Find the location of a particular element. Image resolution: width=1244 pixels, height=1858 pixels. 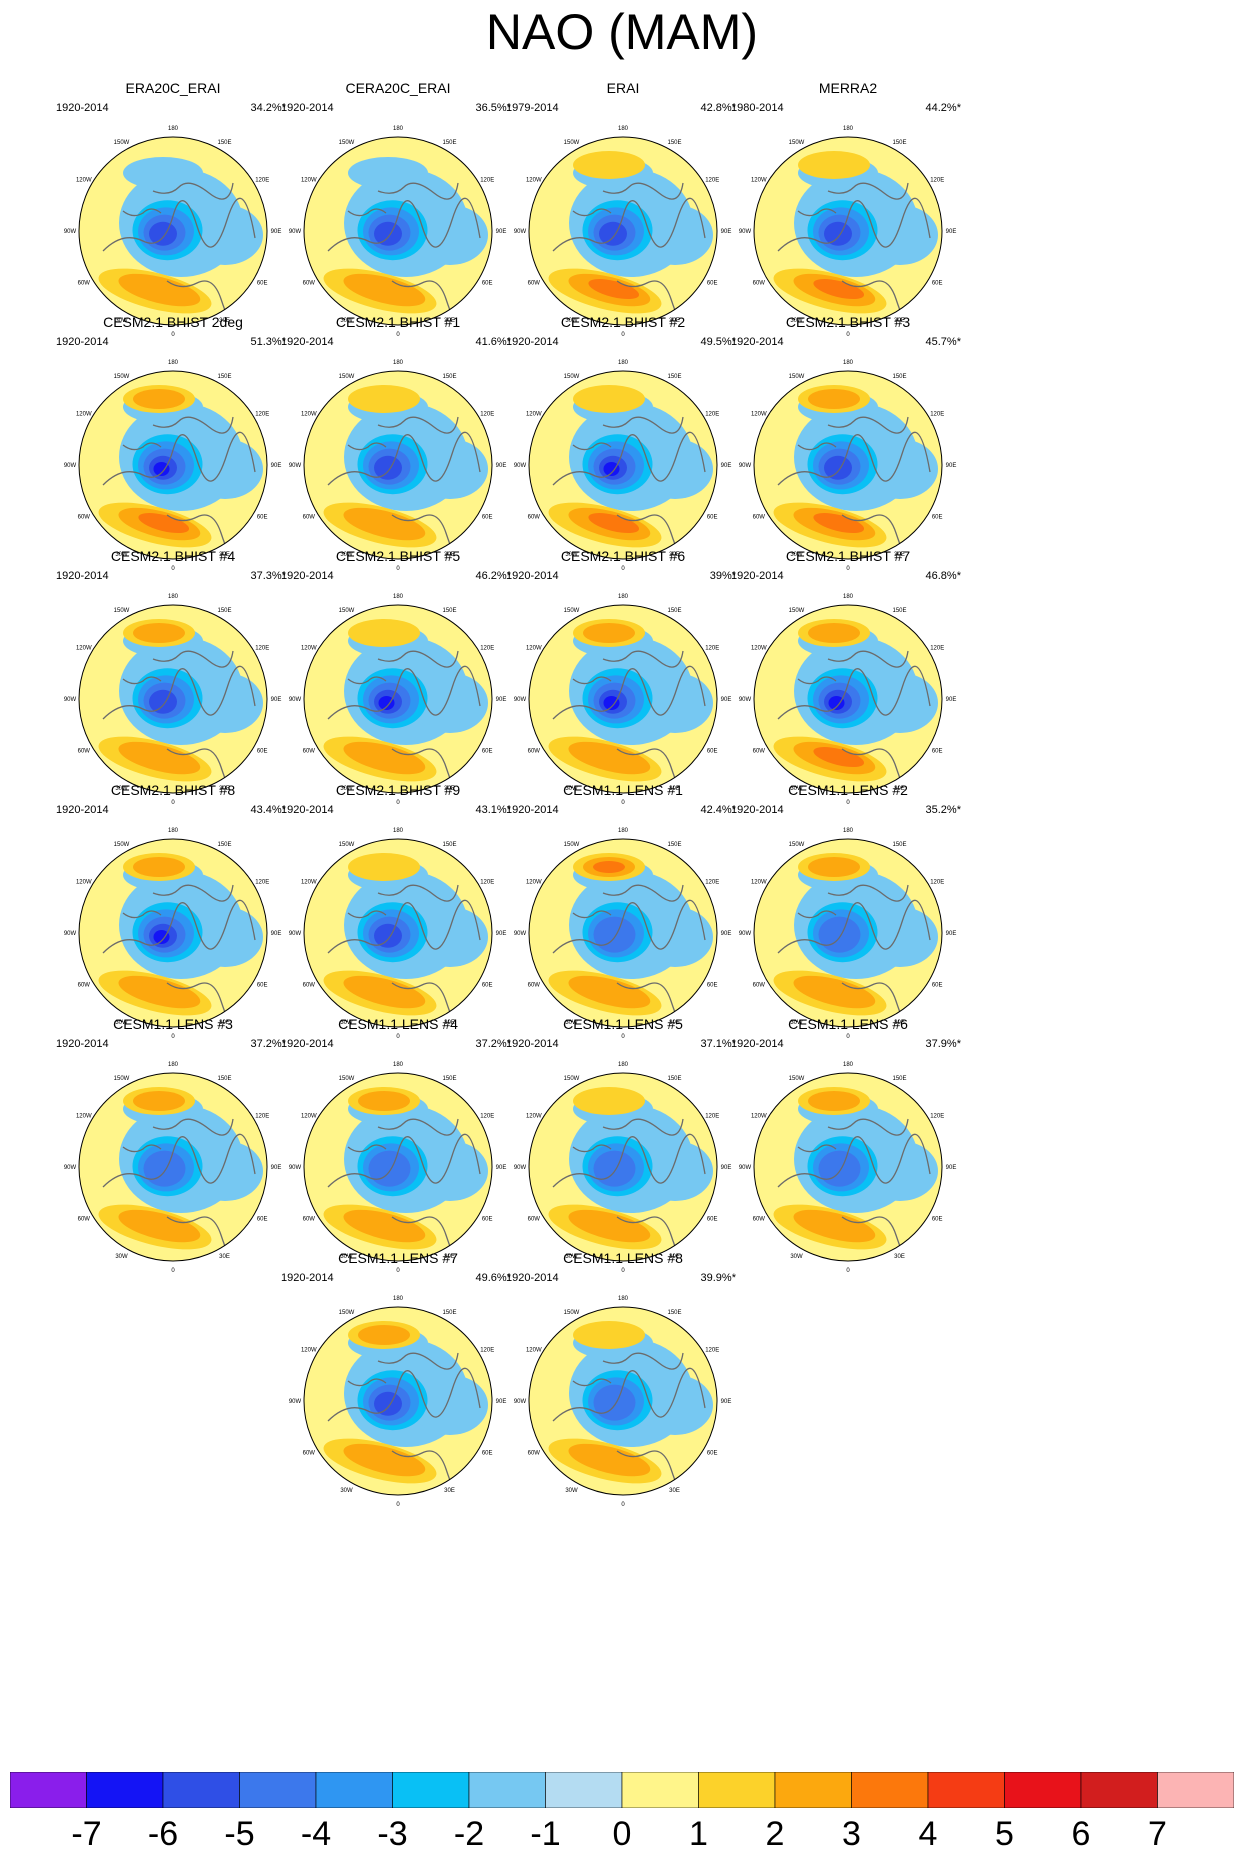

colorbar-tick-label: -6 is located at coordinates (163, 1834).